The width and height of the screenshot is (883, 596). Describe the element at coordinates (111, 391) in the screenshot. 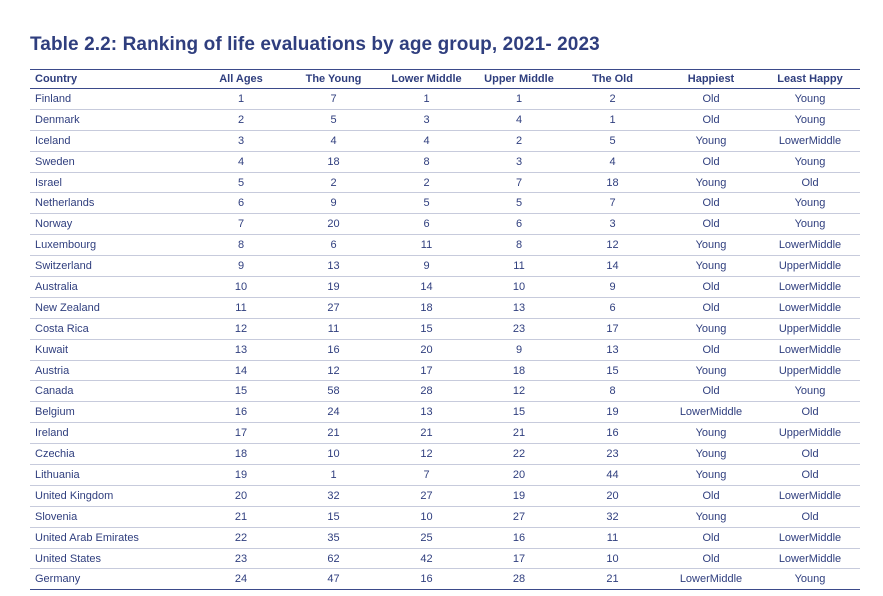

I see `country-cell: Canada` at that location.